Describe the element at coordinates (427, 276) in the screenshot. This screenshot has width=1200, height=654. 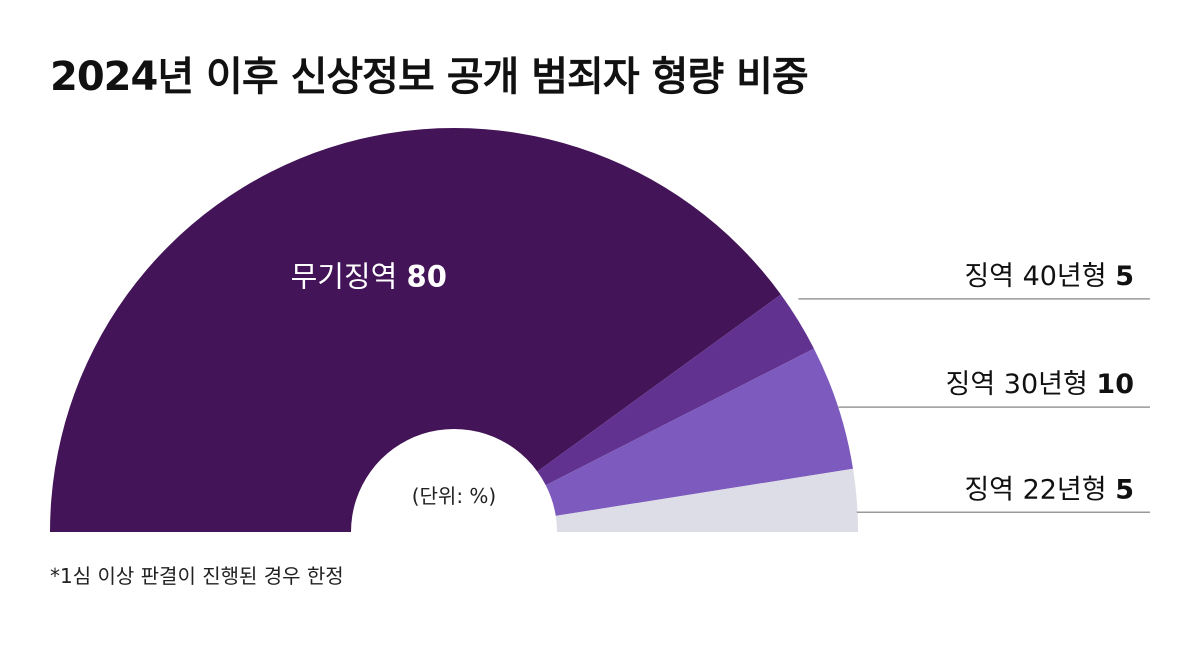
I see `slice-label-value: 80` at that location.